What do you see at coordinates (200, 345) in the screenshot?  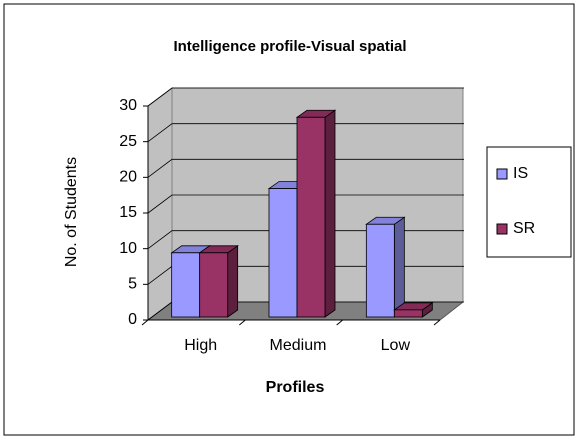 I see `x-tick-label: High` at bounding box center [200, 345].